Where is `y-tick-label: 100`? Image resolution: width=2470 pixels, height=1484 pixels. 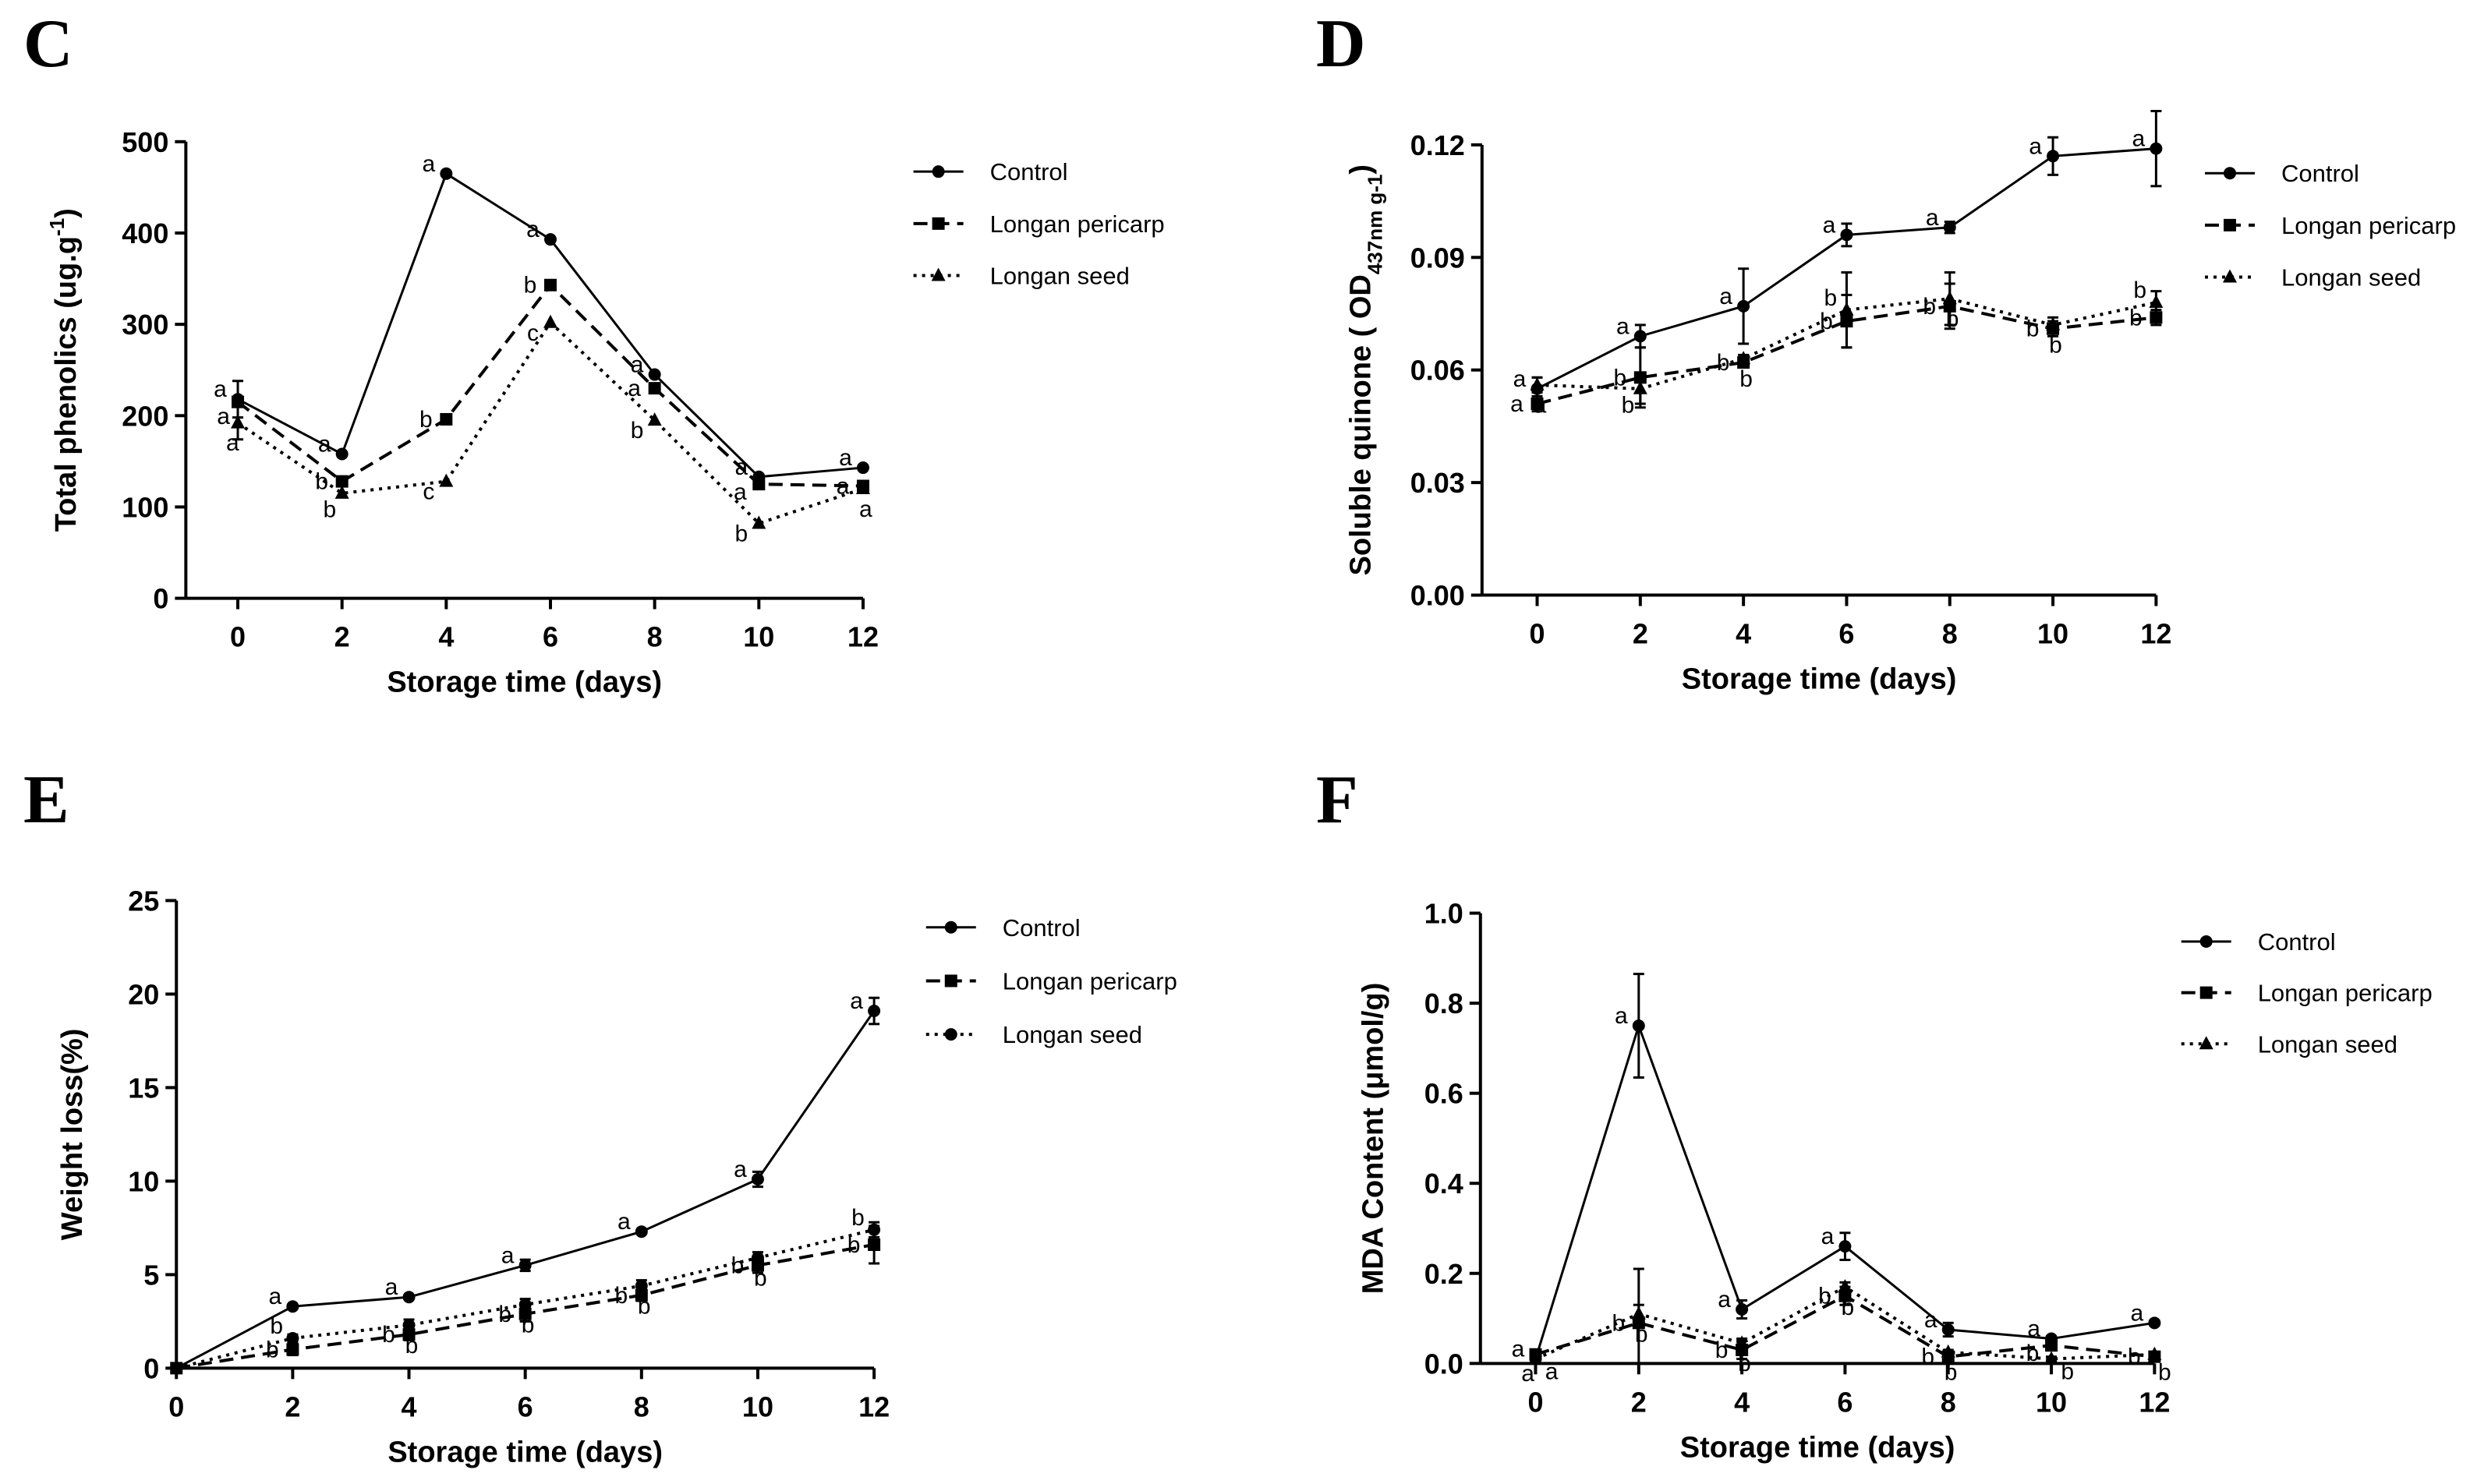 y-tick-label: 100 is located at coordinates (145, 507).